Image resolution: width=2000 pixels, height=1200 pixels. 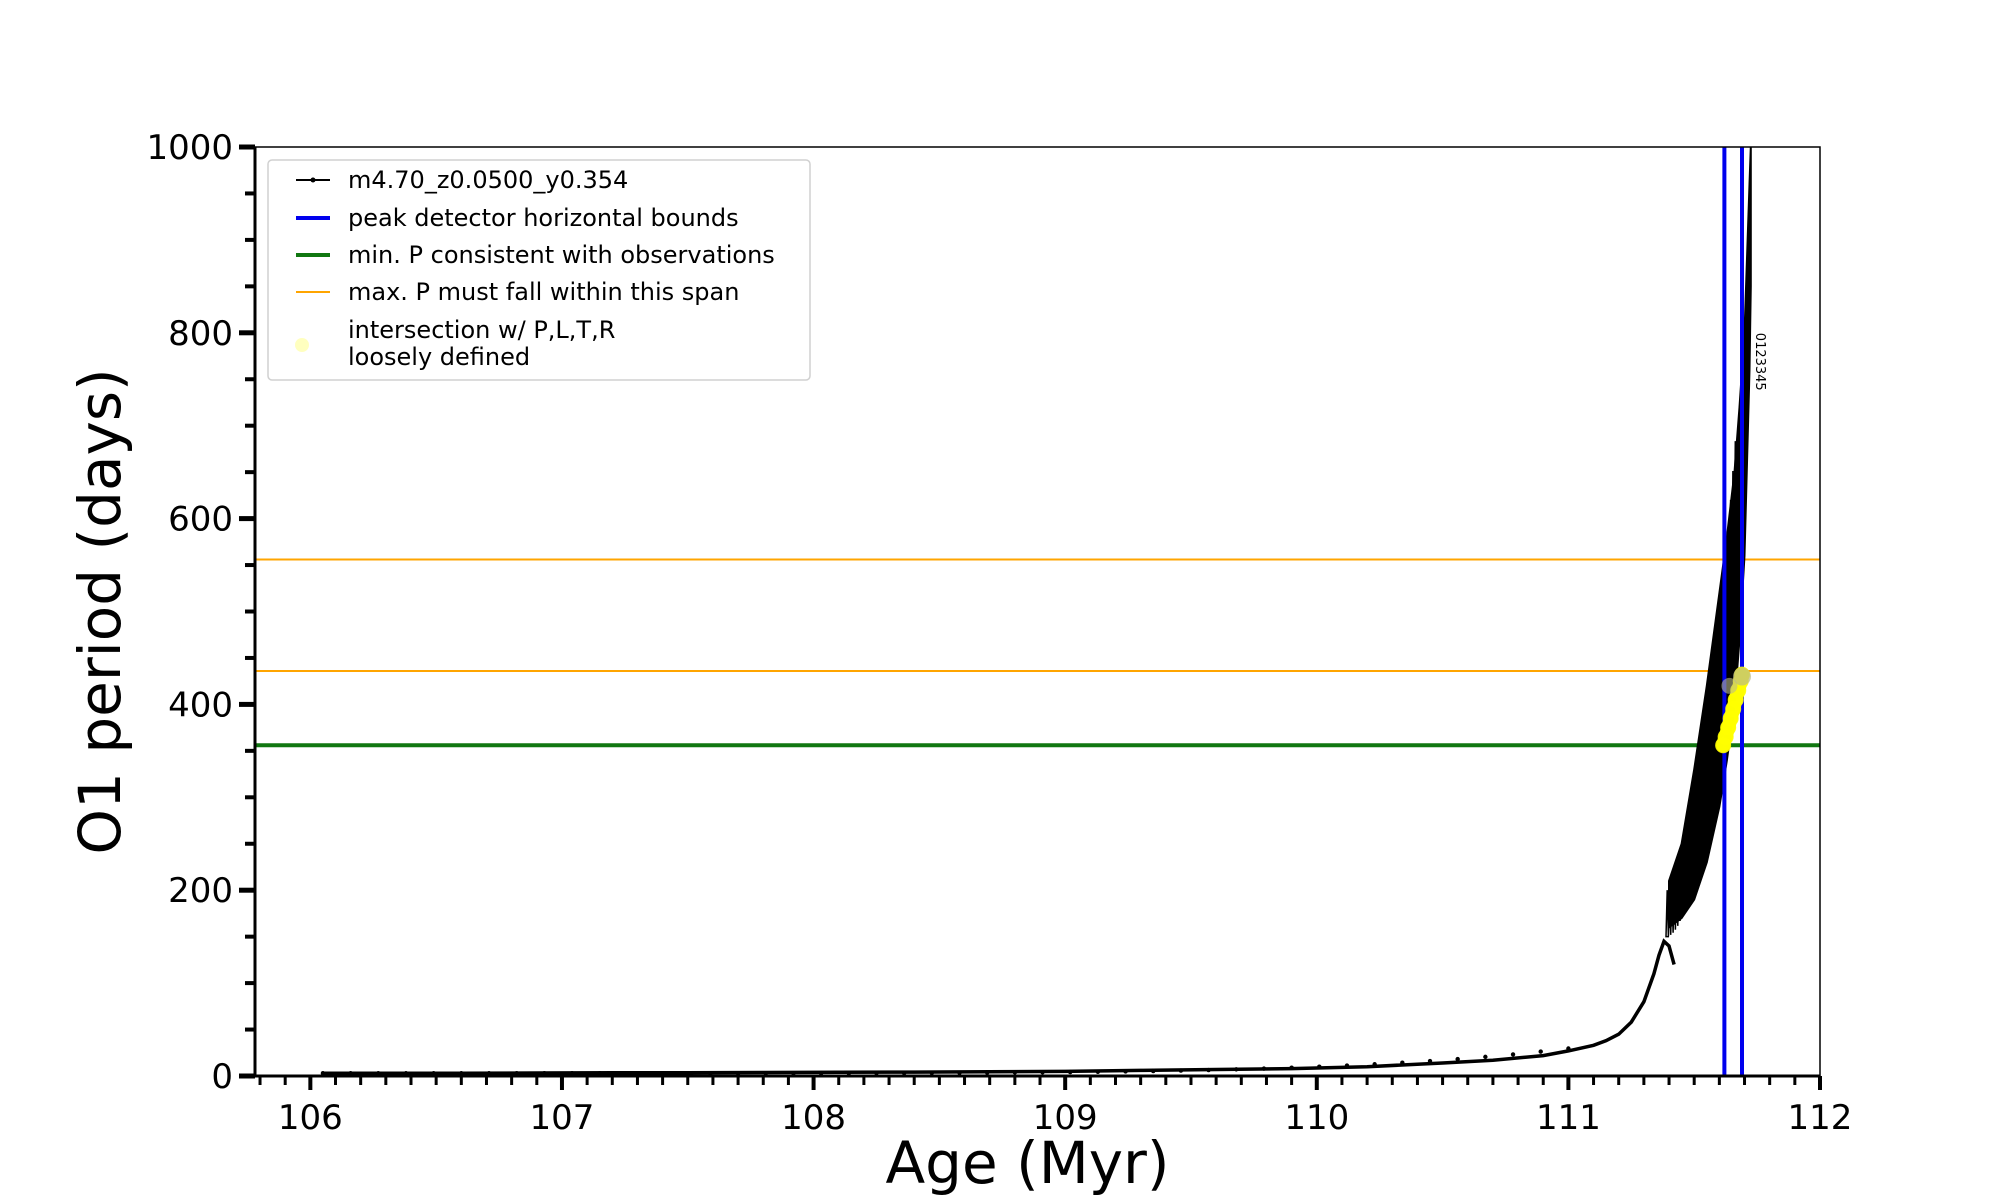 What do you see at coordinates (200, 891) in the screenshot?
I see `y-tick-label: 200` at bounding box center [200, 891].